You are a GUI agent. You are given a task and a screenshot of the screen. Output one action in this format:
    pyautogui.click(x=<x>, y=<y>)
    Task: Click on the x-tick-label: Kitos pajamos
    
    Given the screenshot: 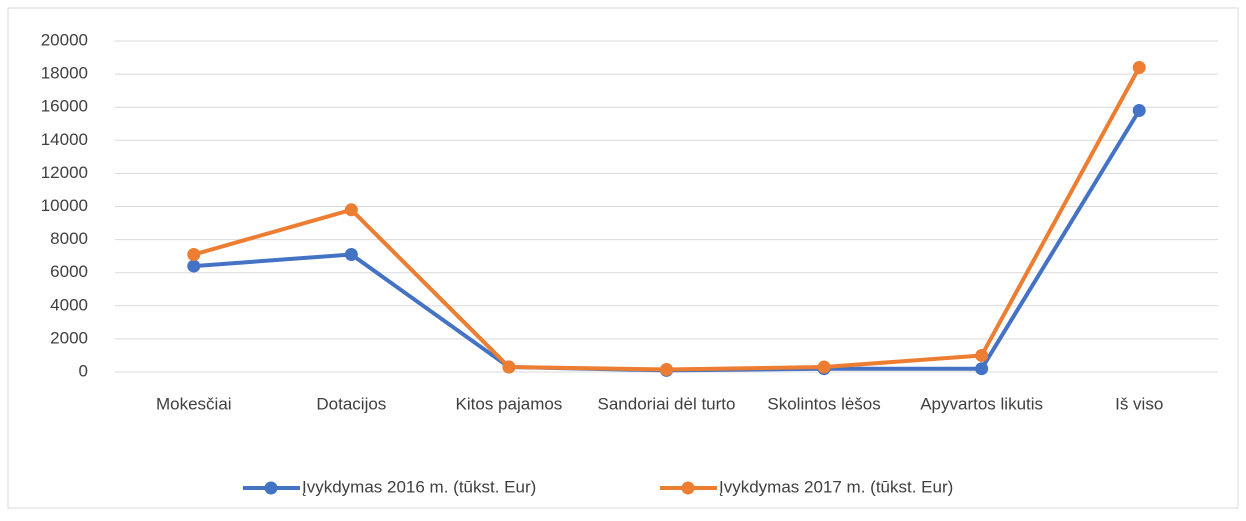 What is the action you would take?
    pyautogui.click(x=509, y=403)
    